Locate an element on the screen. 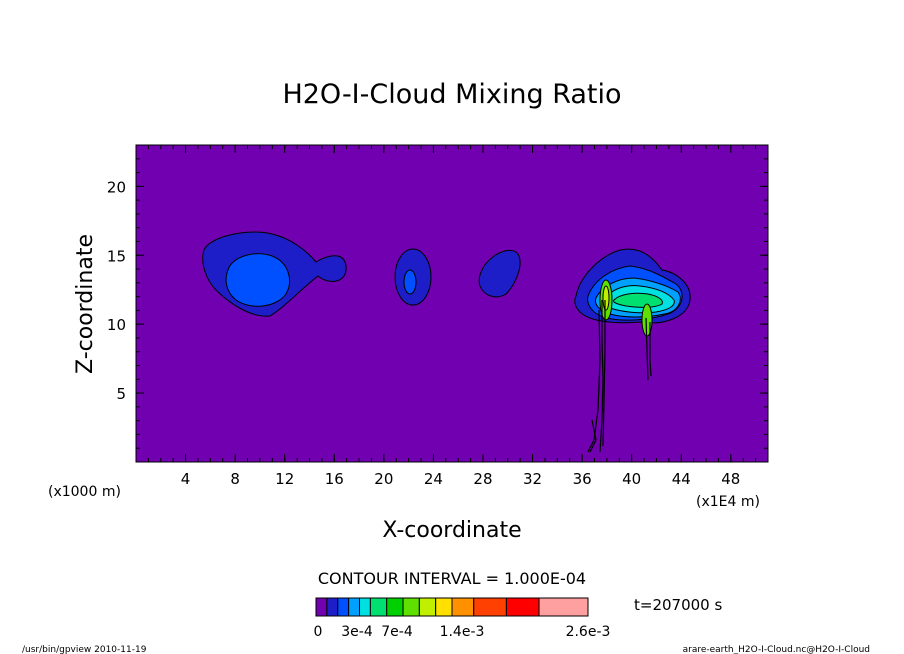 This screenshot has height=654, width=904. colorbar-label: 3e-4 is located at coordinates (357, 632).